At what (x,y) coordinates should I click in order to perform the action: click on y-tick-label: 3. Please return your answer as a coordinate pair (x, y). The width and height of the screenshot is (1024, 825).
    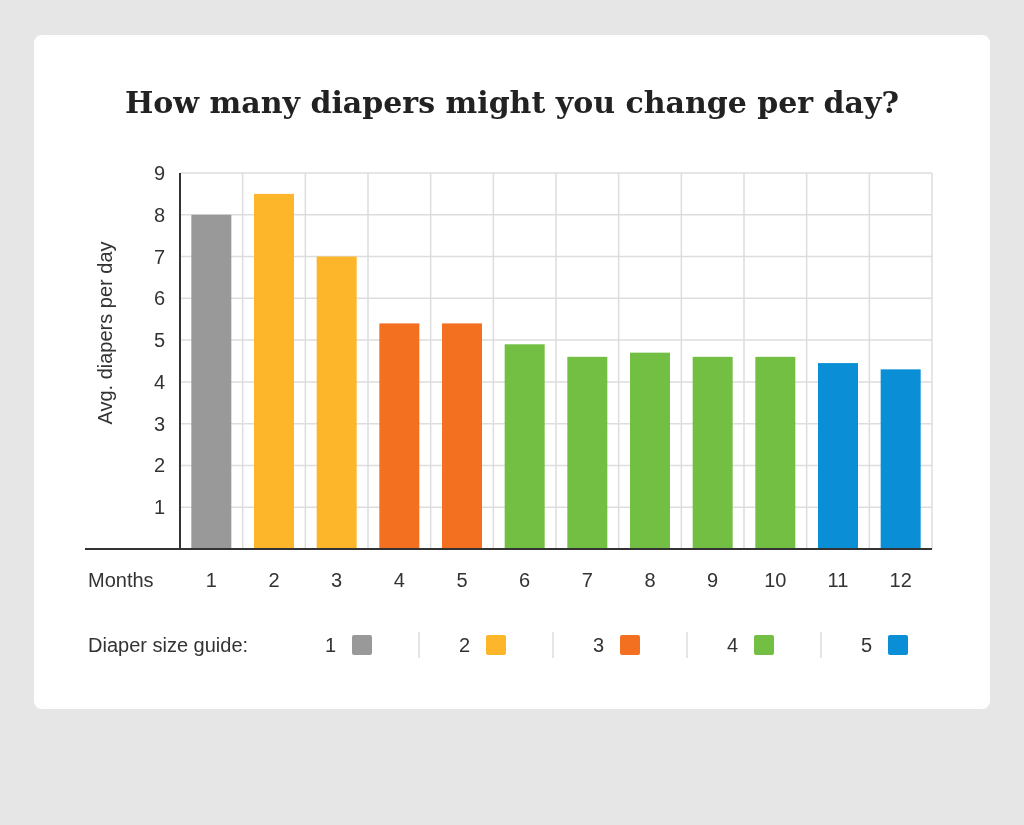
    Looking at the image, I should click on (159, 423).